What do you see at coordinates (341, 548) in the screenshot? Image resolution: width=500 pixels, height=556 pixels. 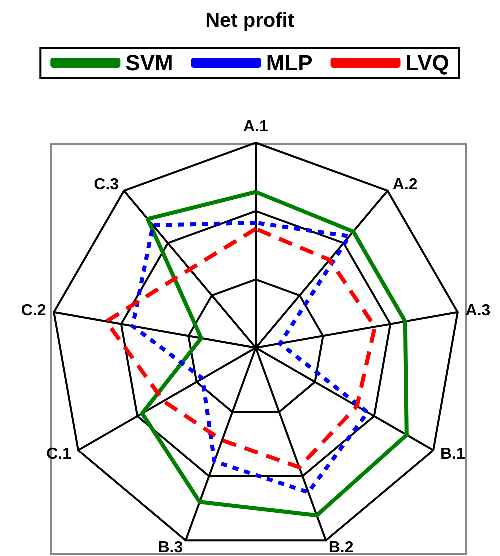 I see `spoke-label: B.2` at bounding box center [341, 548].